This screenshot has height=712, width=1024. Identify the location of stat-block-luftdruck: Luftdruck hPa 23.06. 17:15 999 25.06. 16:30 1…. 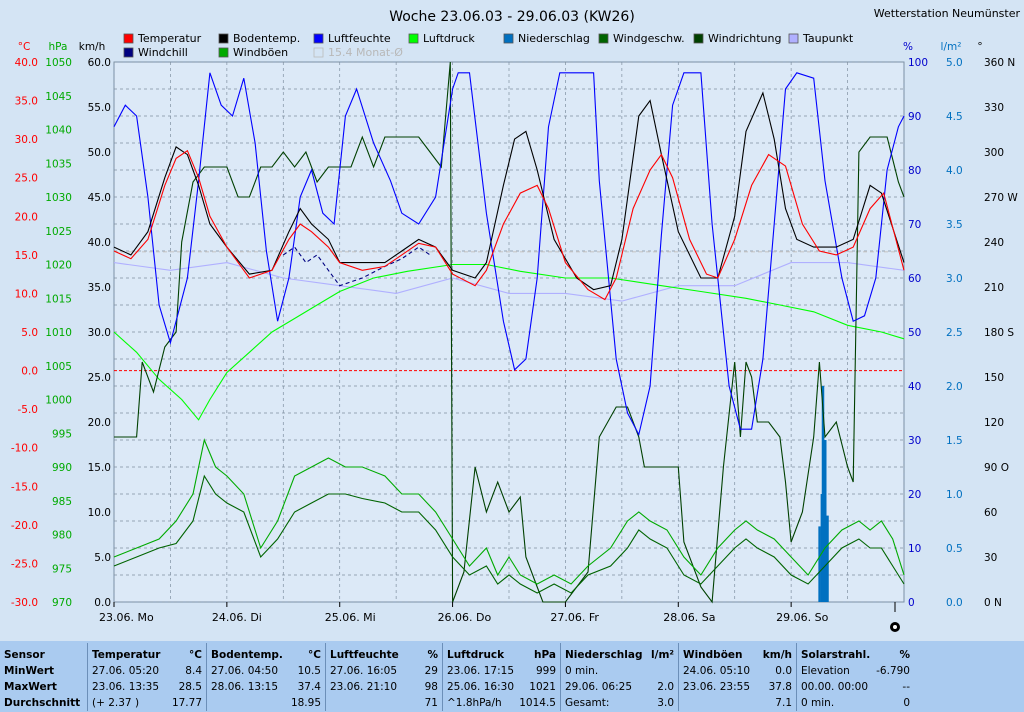
(501, 677).